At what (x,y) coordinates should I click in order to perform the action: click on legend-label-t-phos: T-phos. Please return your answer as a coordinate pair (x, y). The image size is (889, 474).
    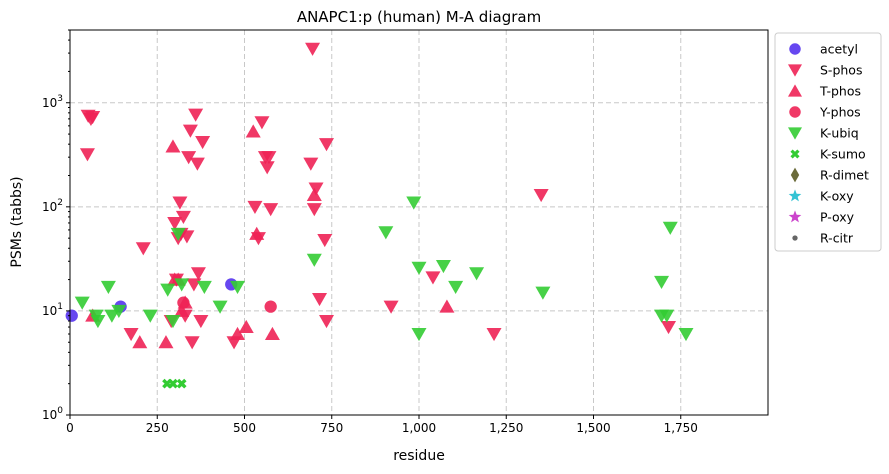
    Looking at the image, I should click on (840, 91).